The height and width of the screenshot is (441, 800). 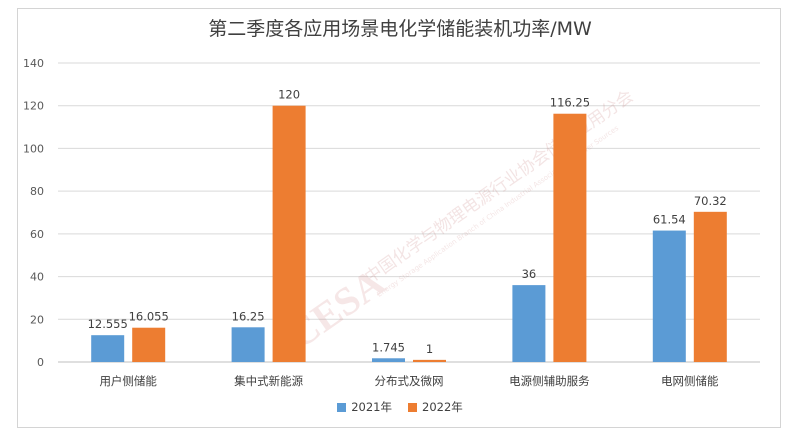 What do you see at coordinates (529, 274) in the screenshot?
I see `data-label: 36` at bounding box center [529, 274].